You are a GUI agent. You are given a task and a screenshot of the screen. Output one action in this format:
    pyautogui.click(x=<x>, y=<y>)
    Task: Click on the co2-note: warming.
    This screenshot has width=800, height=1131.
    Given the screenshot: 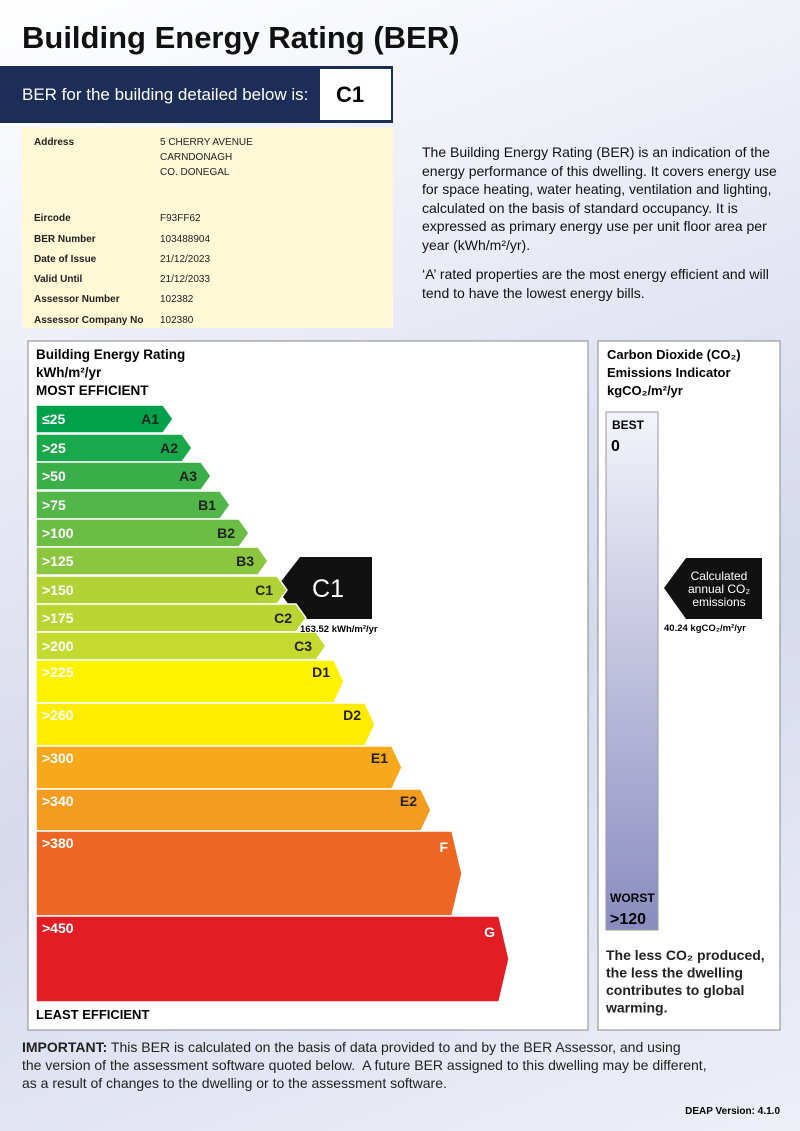 What is the action you would take?
    pyautogui.click(x=636, y=1008)
    